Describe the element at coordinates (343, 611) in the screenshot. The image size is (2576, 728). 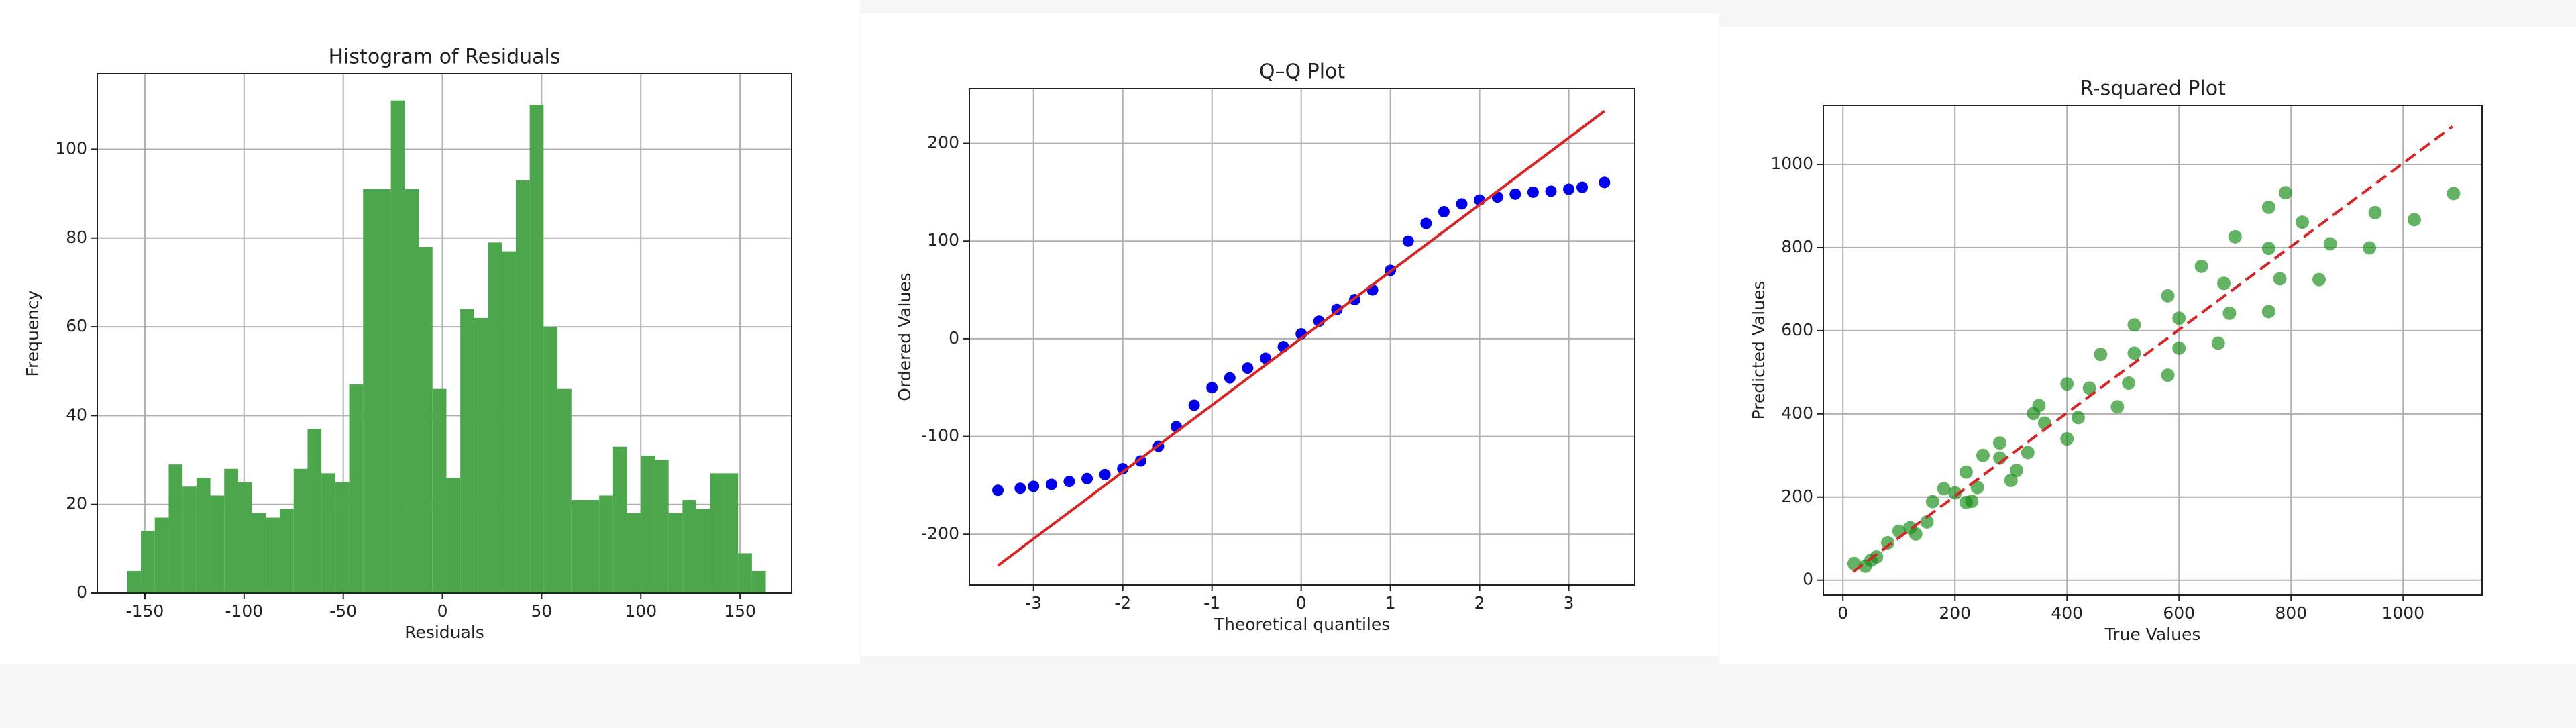
I see `x-tick-label: -50` at that location.